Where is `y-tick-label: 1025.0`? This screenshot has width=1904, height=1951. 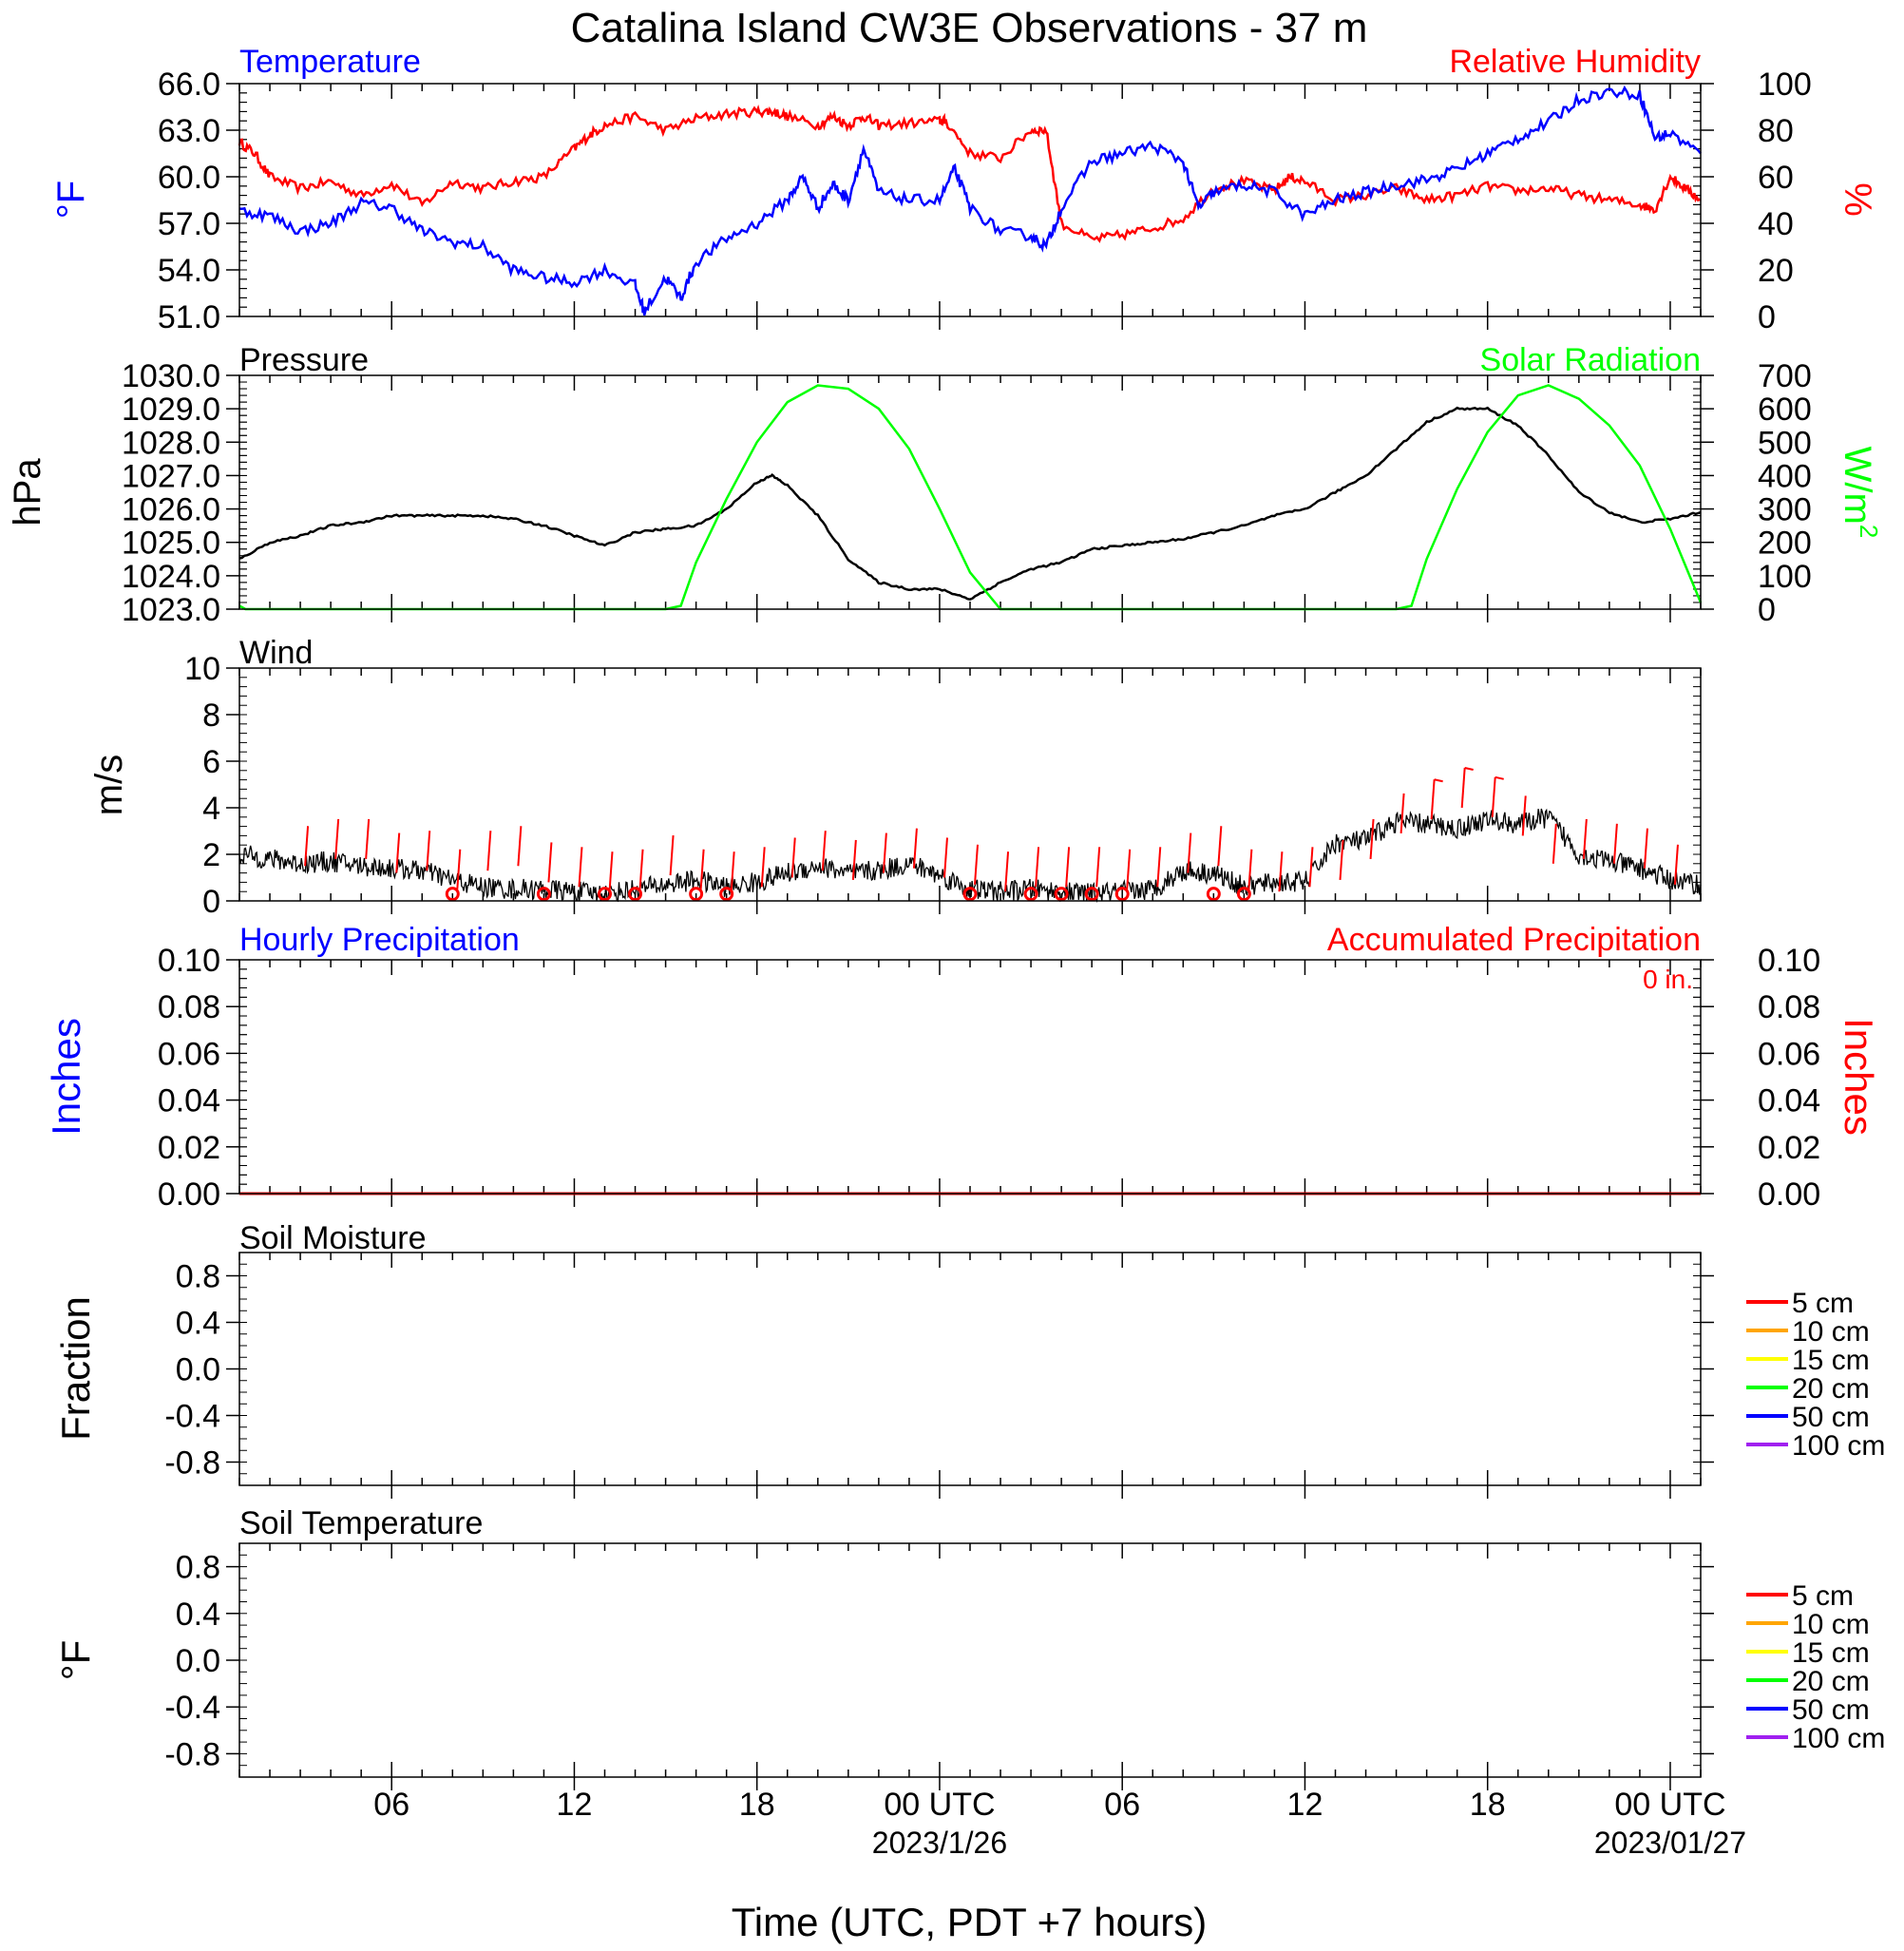
y-tick-label: 1025.0 is located at coordinates (171, 544).